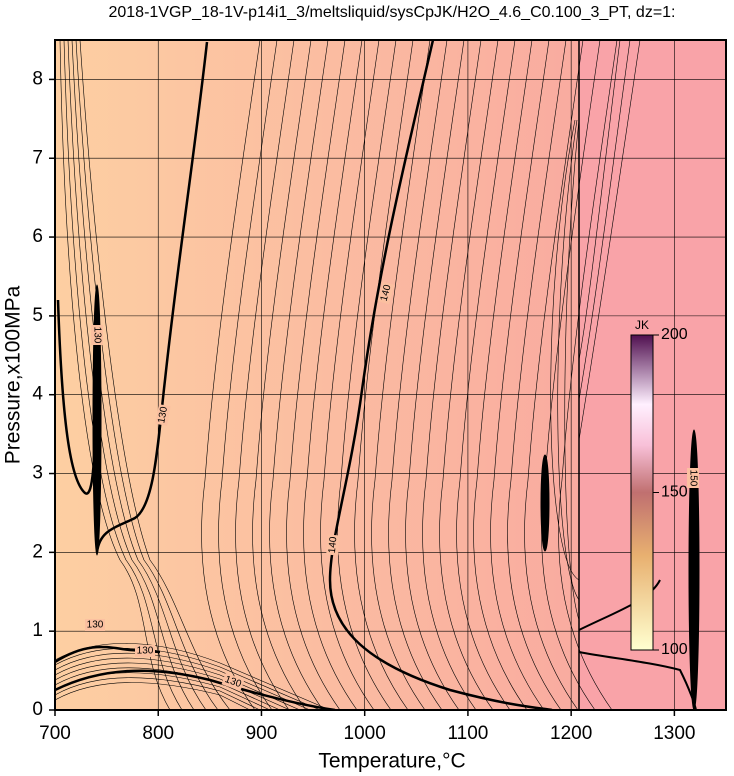 This screenshot has width=734, height=776. What do you see at coordinates (37, 473) in the screenshot?
I see `y-tick-label: 3` at bounding box center [37, 473].